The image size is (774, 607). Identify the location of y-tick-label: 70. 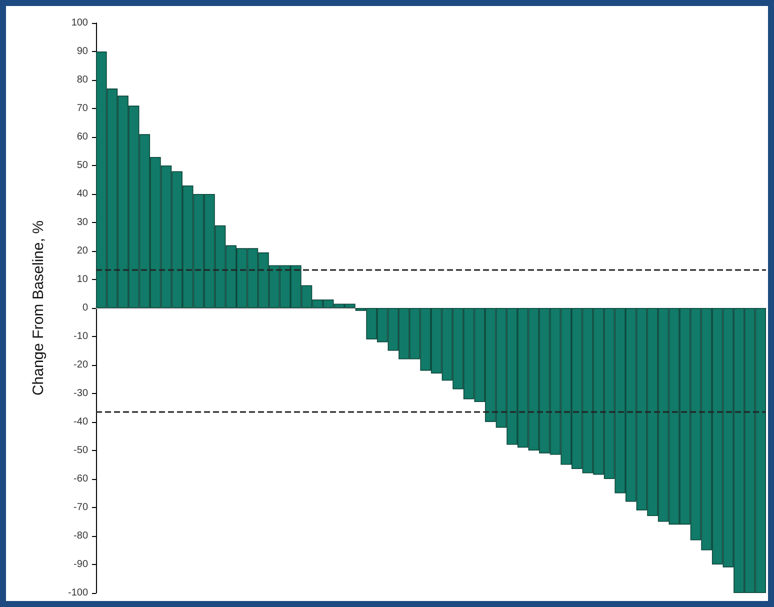
(82, 108).